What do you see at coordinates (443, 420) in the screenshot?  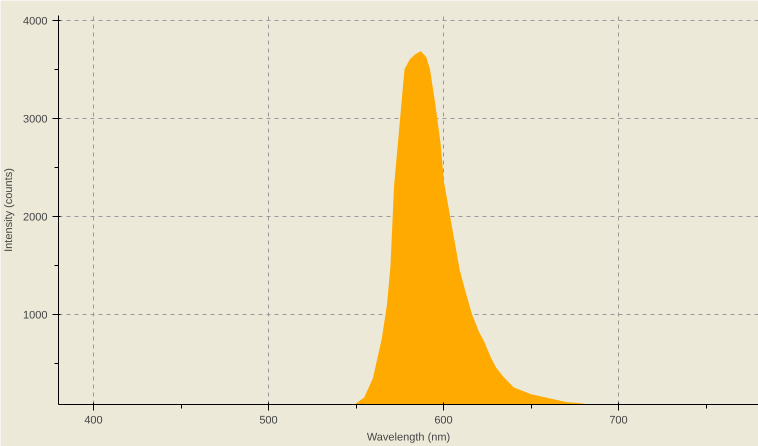 I see `x-tick-label: 600` at bounding box center [443, 420].